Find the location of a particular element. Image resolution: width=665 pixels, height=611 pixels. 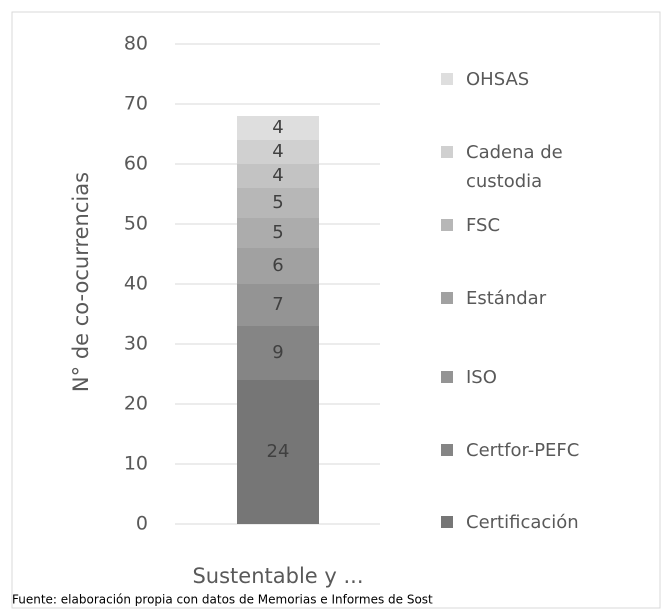

legend-label: OHSAS is located at coordinates (498, 79).